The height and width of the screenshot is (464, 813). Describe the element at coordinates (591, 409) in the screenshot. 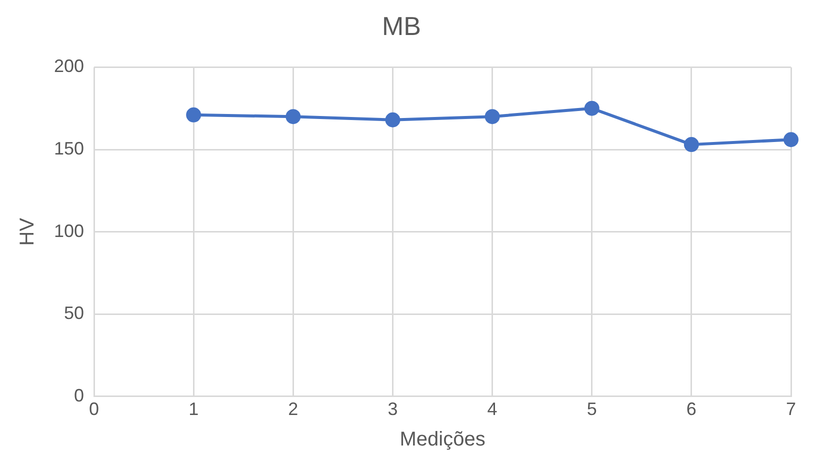

I see `x-tick-label: 5` at that location.